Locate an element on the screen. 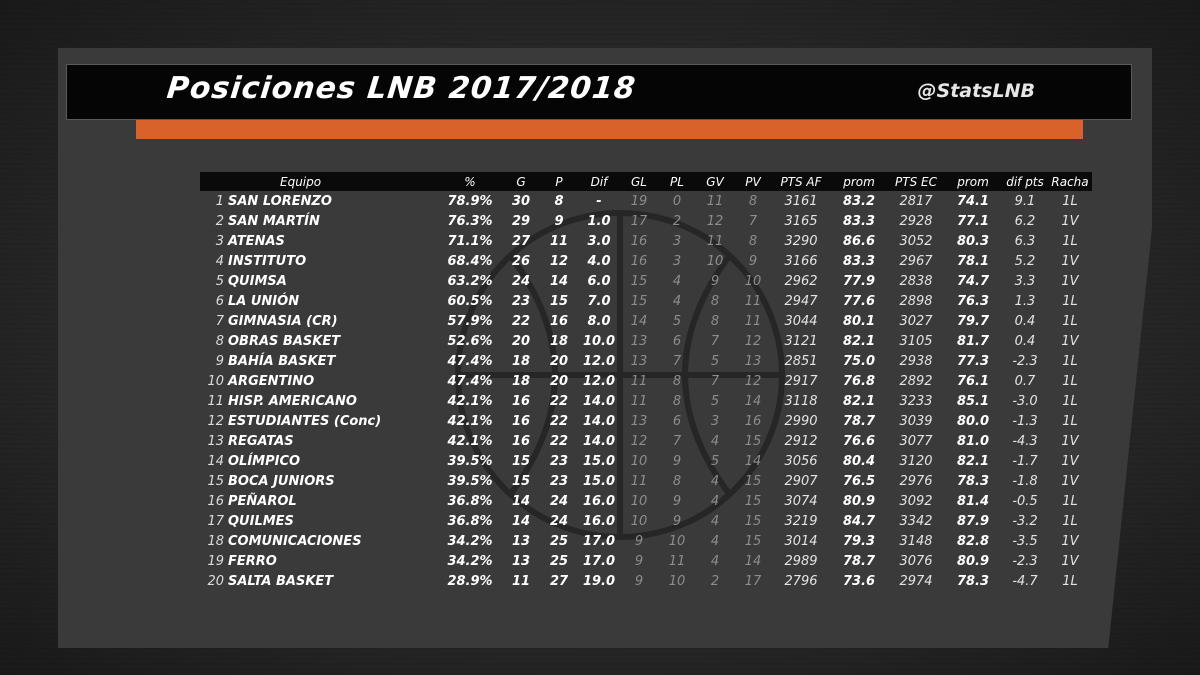  cell-pct: 39.5% is located at coordinates (470, 481).